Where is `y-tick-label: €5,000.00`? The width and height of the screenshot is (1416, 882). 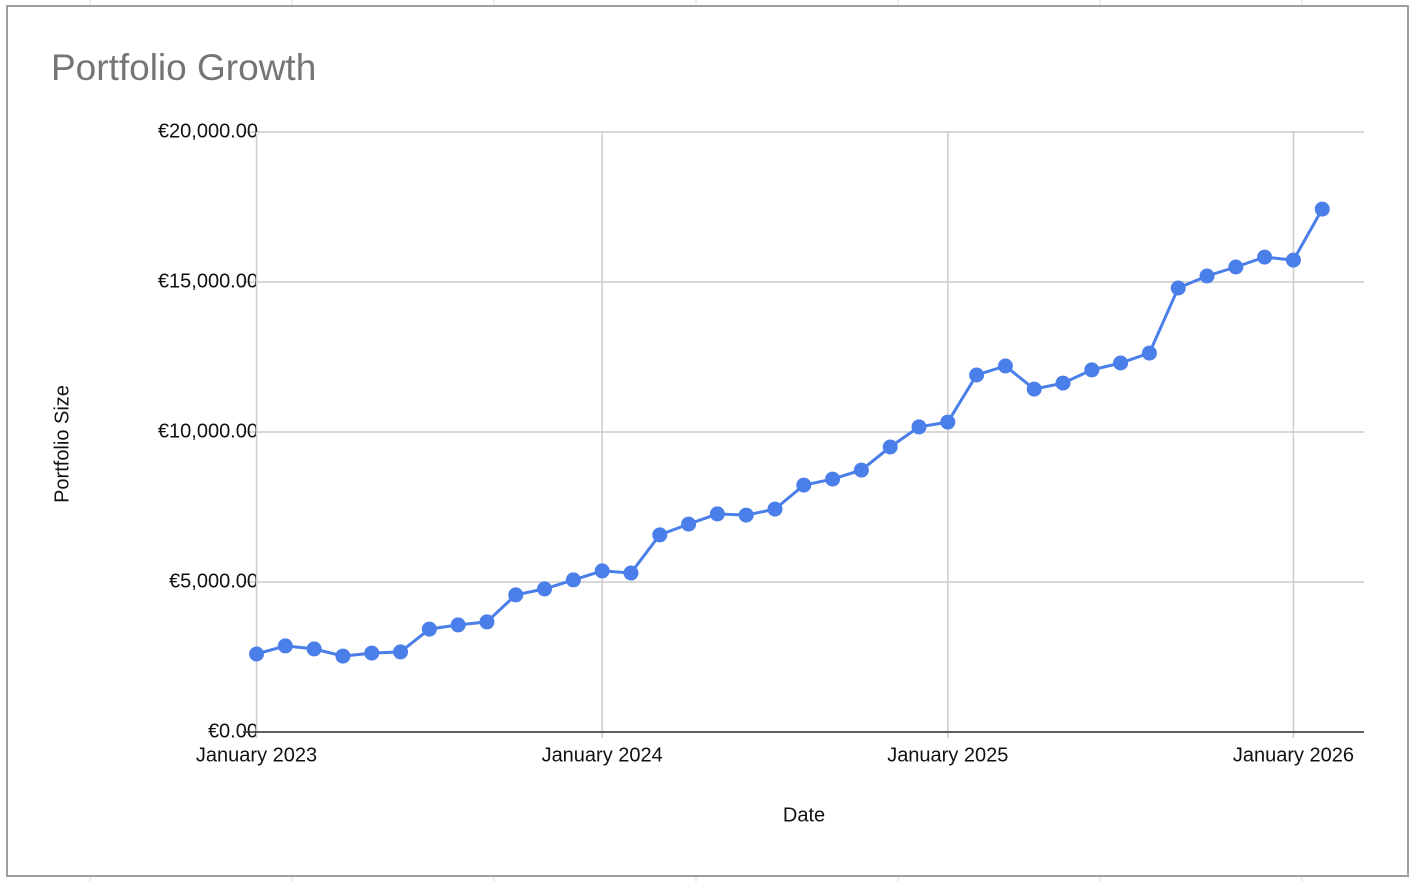
y-tick-label: €5,000.00 is located at coordinates (213, 581).